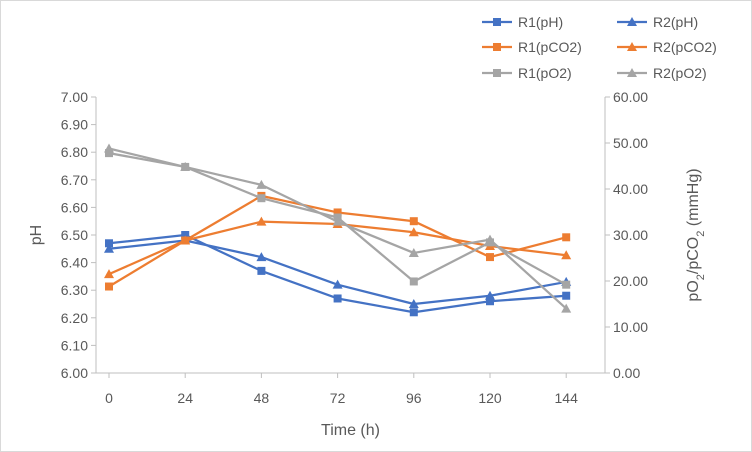  What do you see at coordinates (74, 263) in the screenshot?
I see `y-tick-label: 6.40` at bounding box center [74, 263].